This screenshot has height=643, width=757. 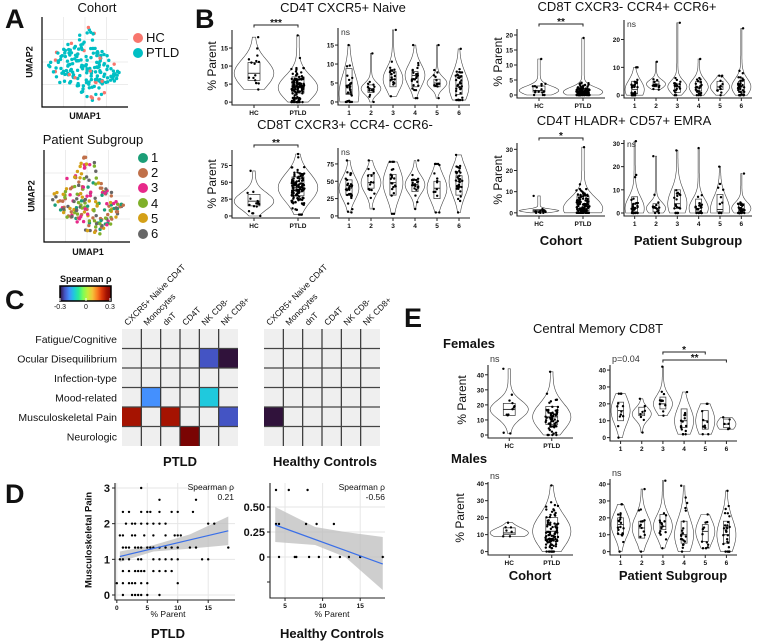 What do you see at coordinates (86, 307) in the screenshot?
I see `colorbar-tick-label: 0` at bounding box center [86, 307].